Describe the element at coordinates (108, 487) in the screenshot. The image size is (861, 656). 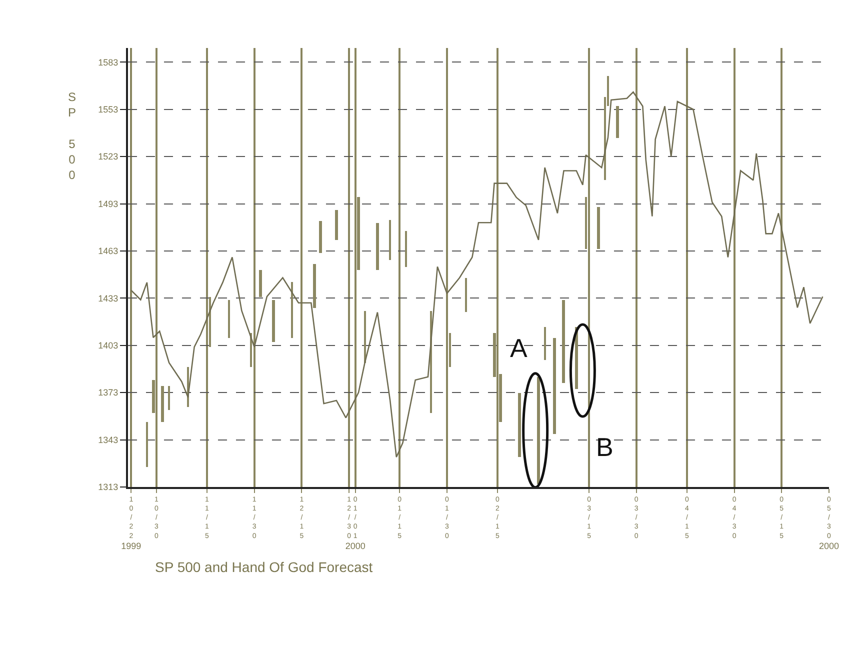
I see `y-tick-label: 1313` at that location.